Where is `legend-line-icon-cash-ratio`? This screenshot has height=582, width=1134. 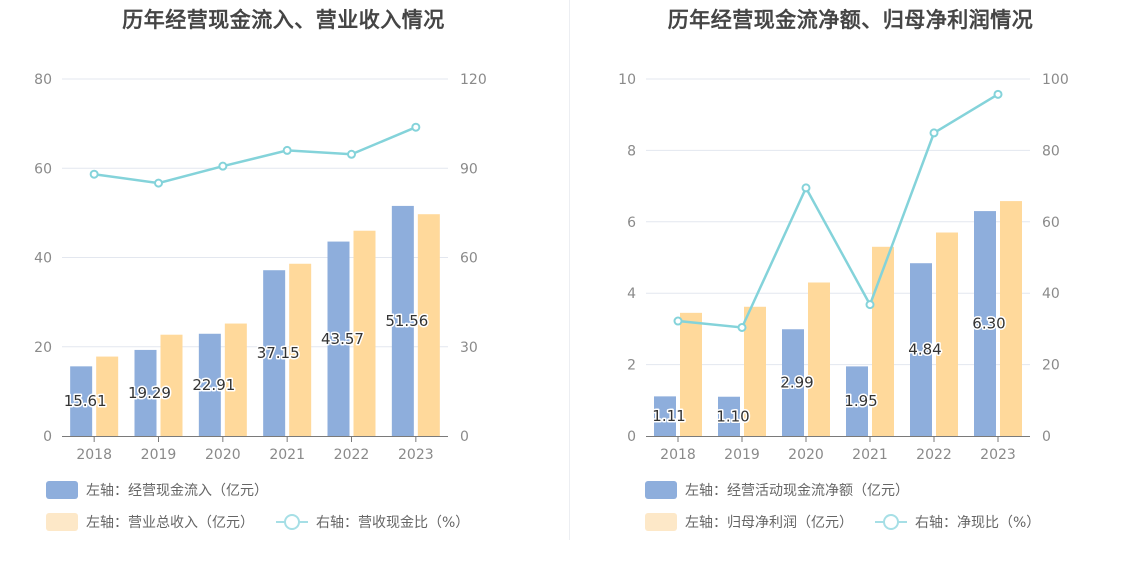 legend-line-icon-cash-ratio is located at coordinates (292, 522).